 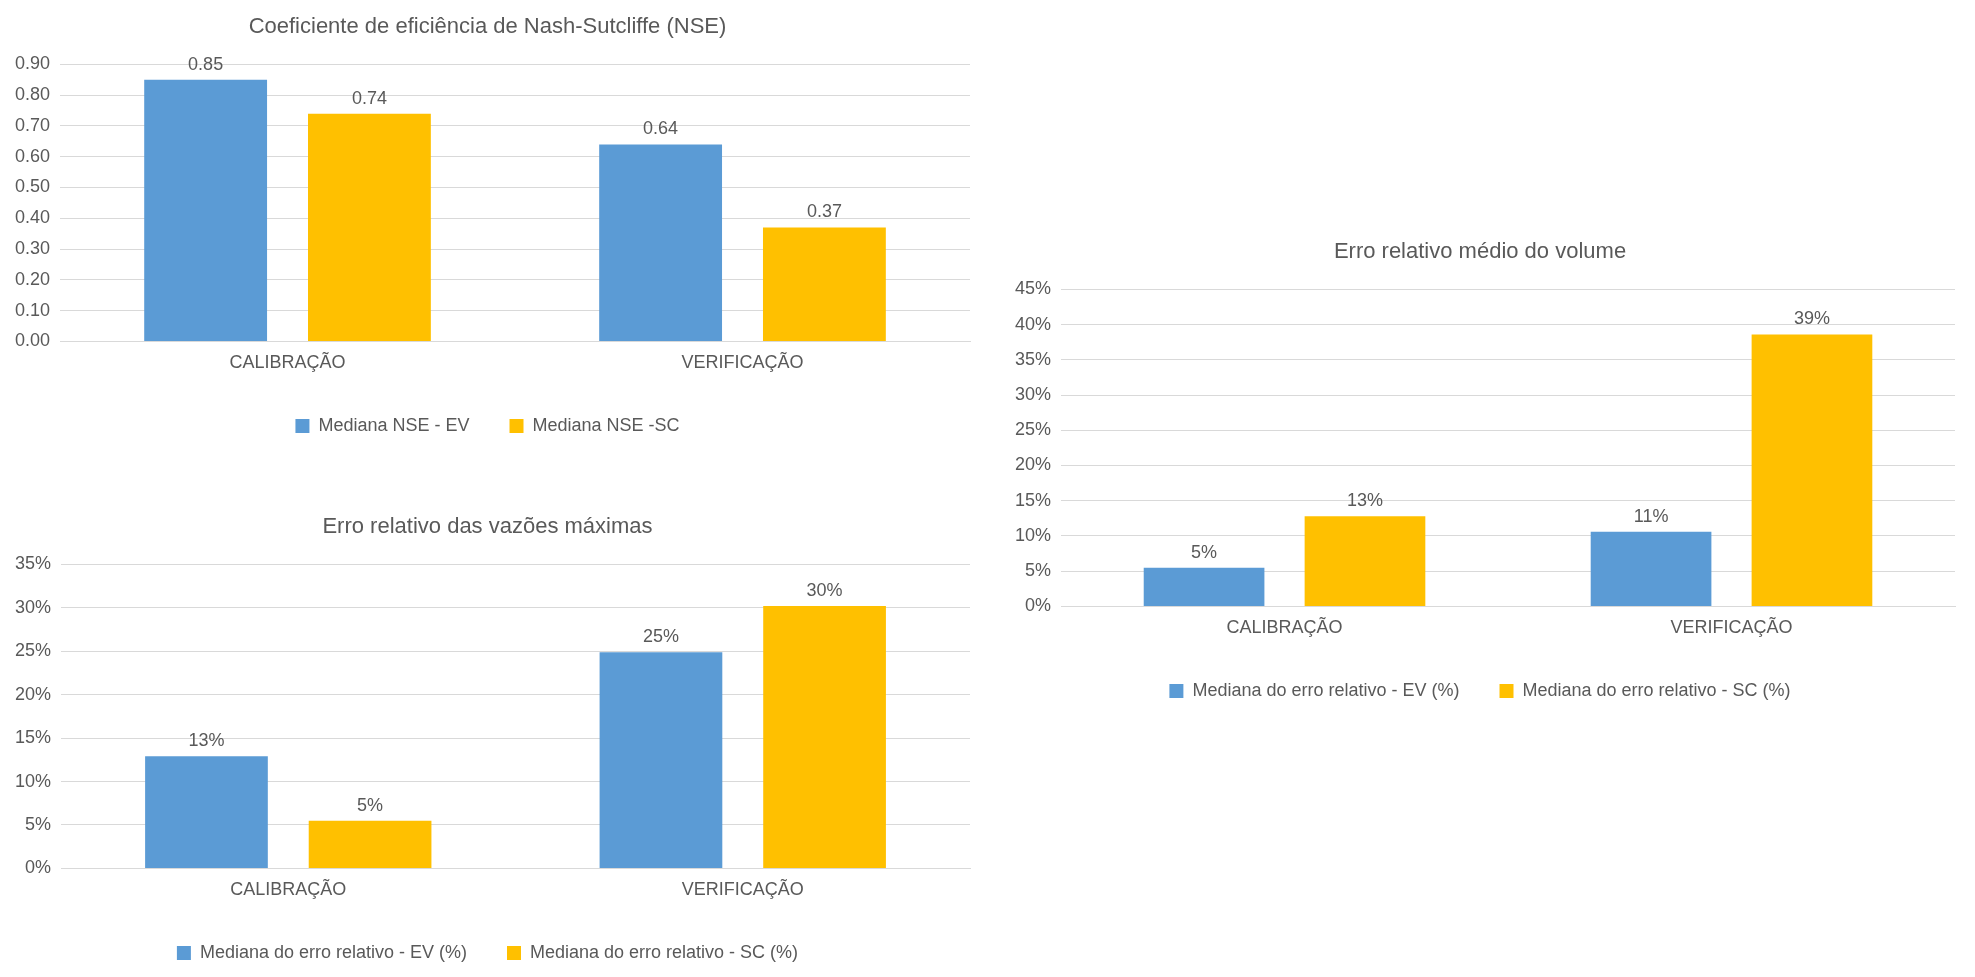 I want to click on y-tick-label: 45%, so click(x=1033, y=288).